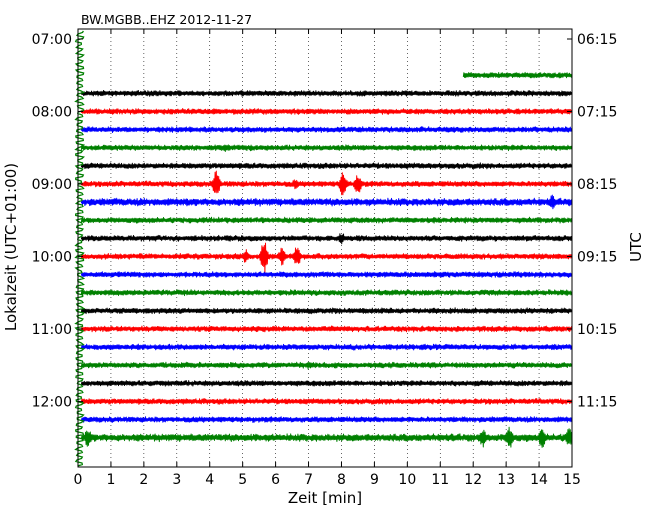 The image size is (650, 520). What do you see at coordinates (374, 480) in the screenshot?
I see `x-tick-label: 9` at bounding box center [374, 480].